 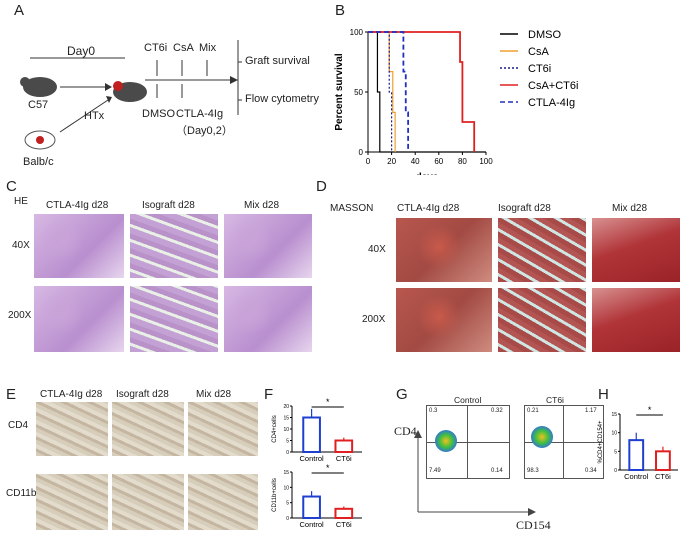 I want to click on survival-x-tick-label: 80, so click(x=462, y=161).